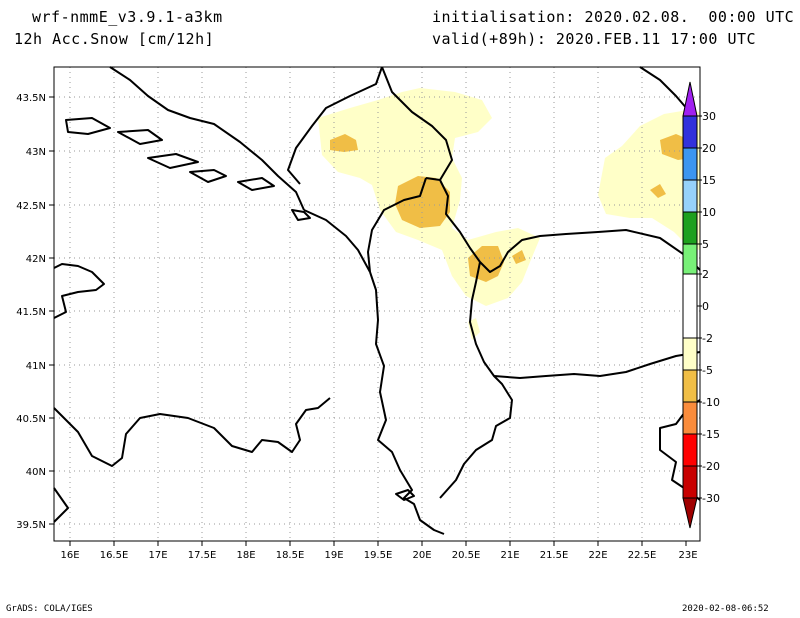  Describe the element at coordinates (207, 138) in the screenshot. I see `croatia-coast` at that location.